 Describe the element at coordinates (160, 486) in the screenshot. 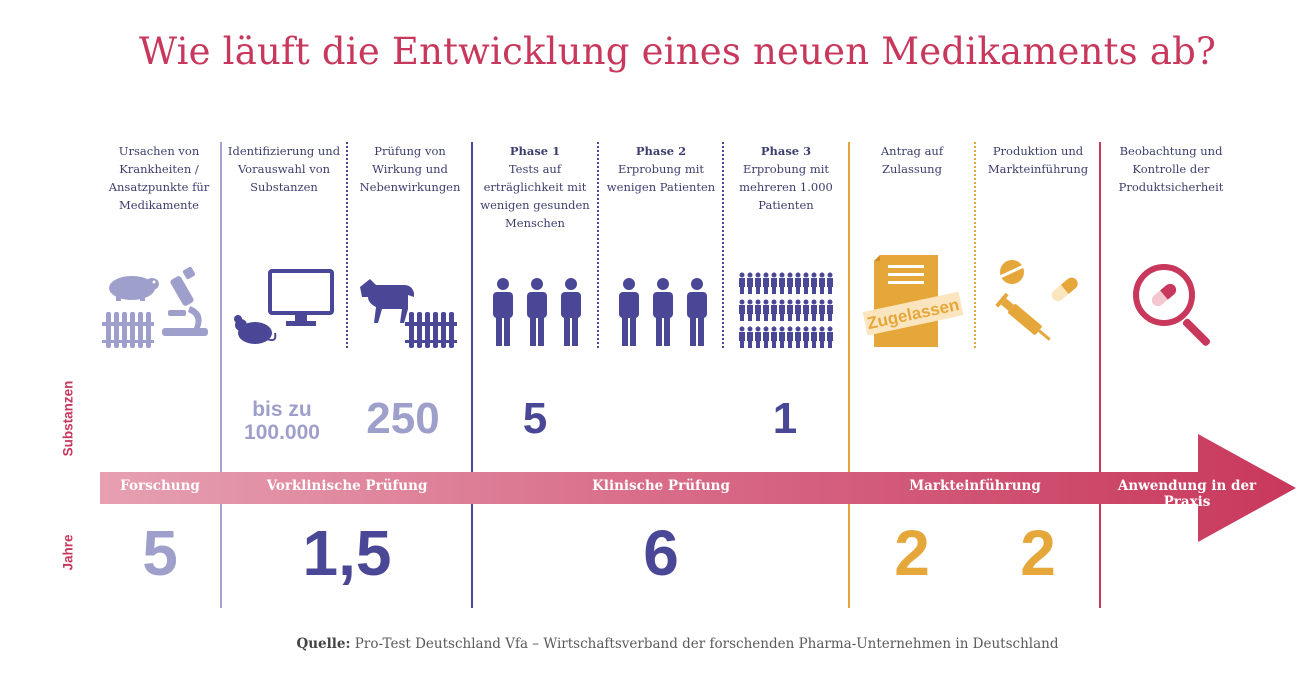

I see `phase-research: Forschung` at that location.